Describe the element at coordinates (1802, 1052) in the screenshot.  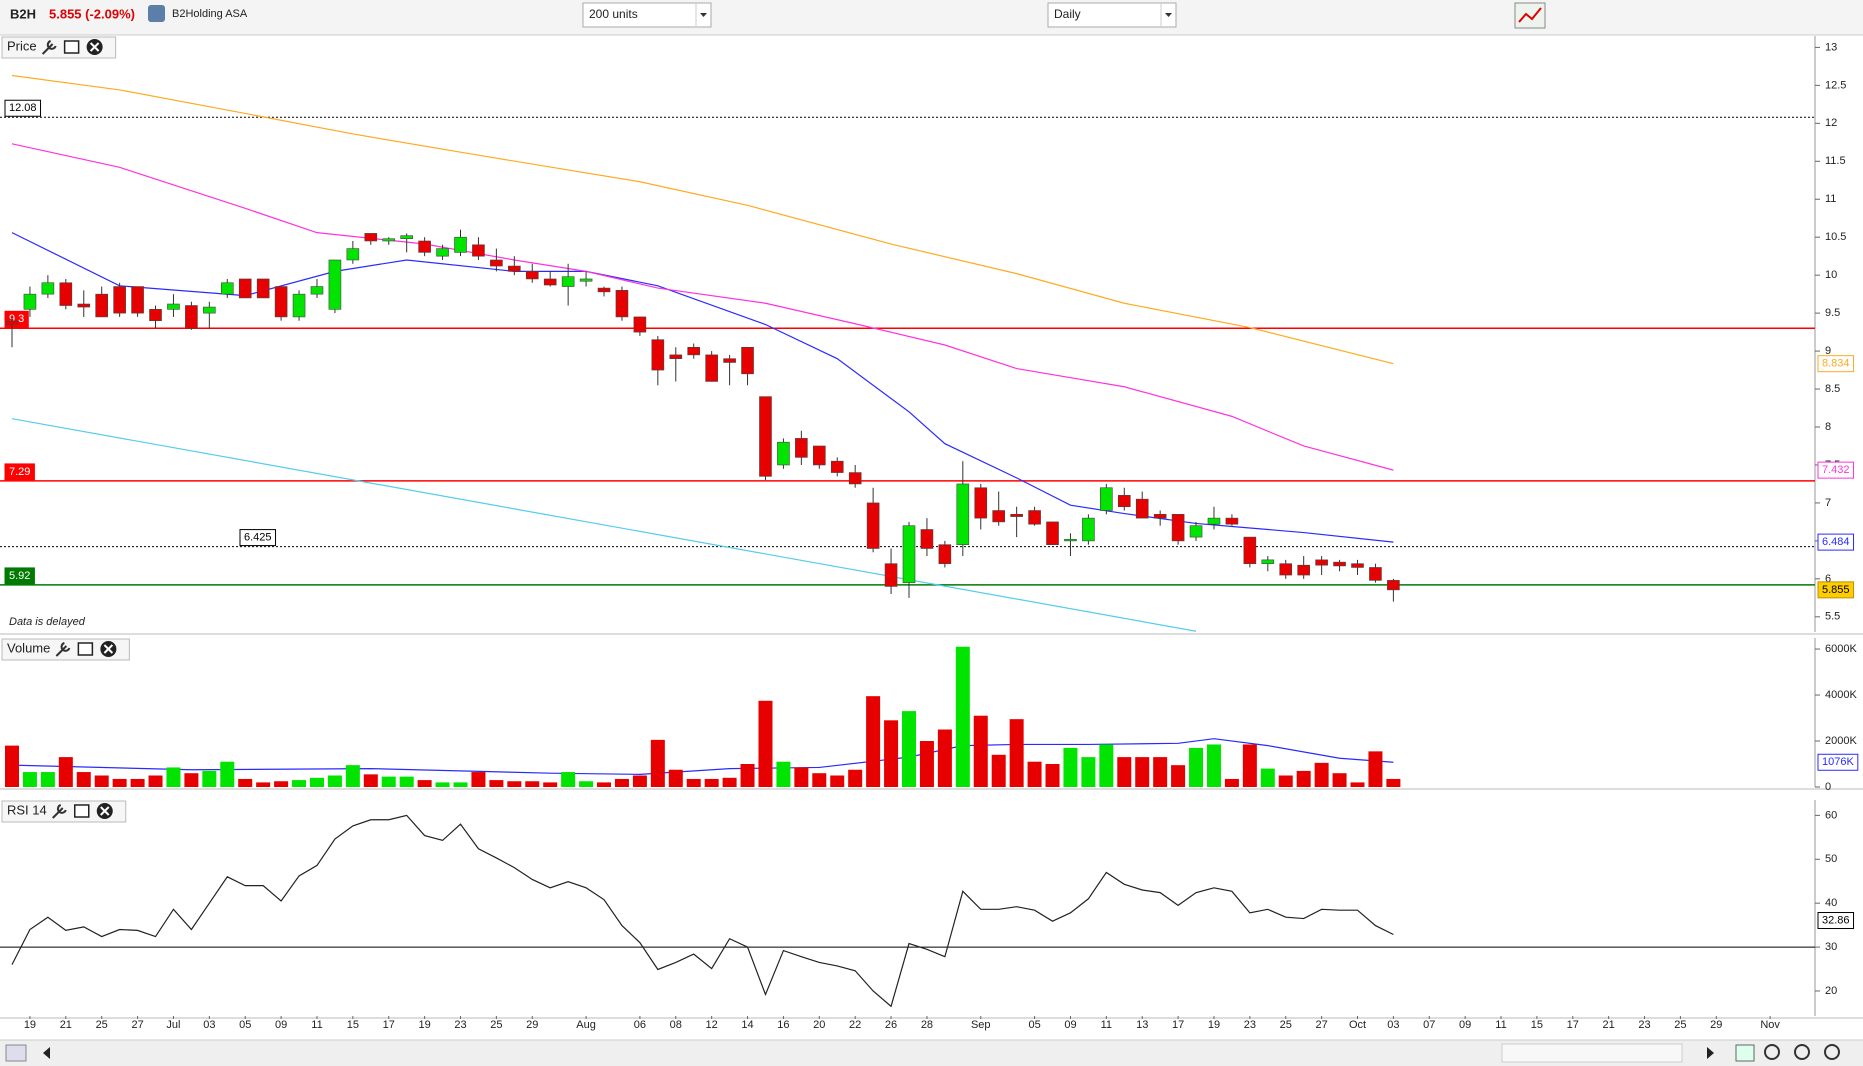
I see `zoom-out` at that location.